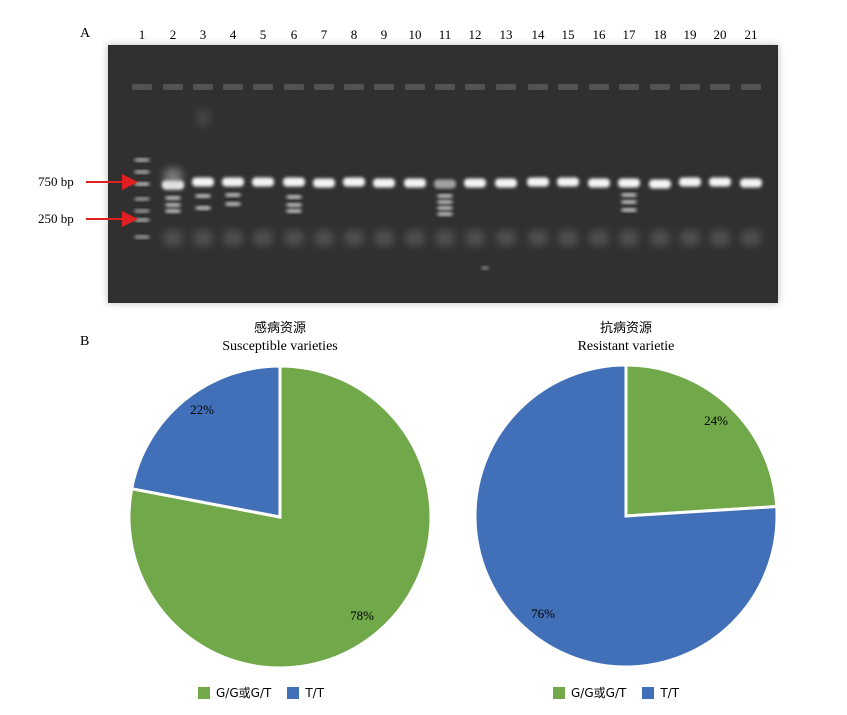 The width and height of the screenshot is (847, 715). What do you see at coordinates (475, 34) in the screenshot?
I see `lane-number: 12` at bounding box center [475, 34].